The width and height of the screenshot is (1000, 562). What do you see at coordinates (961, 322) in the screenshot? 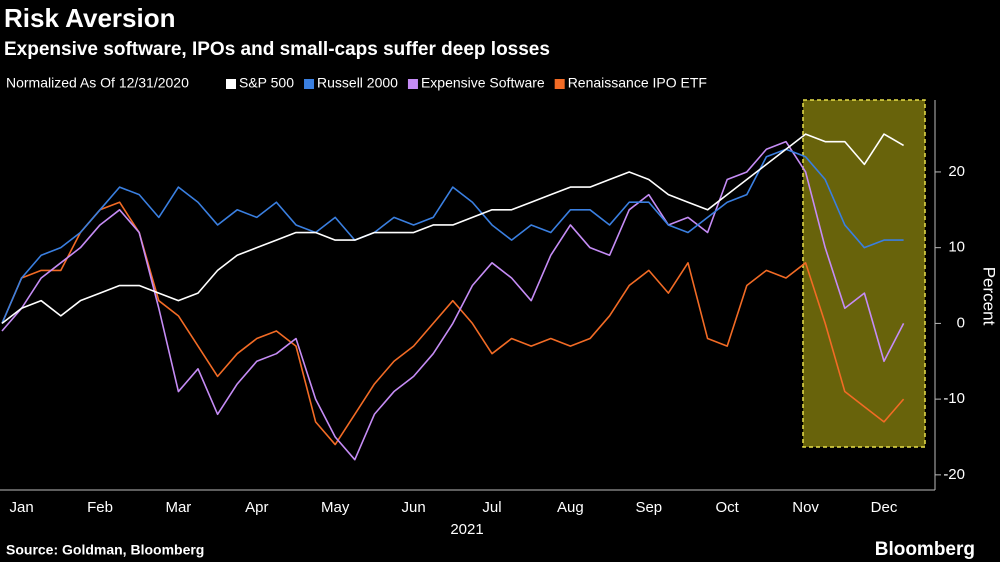
I see `y-tick-label: 0` at bounding box center [961, 322].